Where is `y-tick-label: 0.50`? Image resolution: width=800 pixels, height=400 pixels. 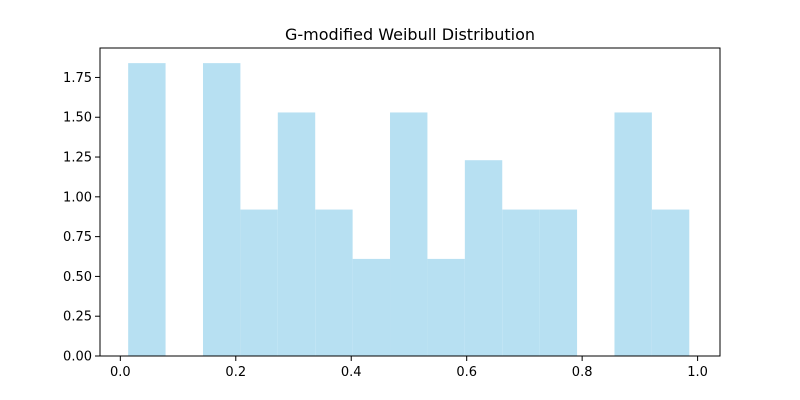 y-tick-label: 0.50 is located at coordinates (77, 277).